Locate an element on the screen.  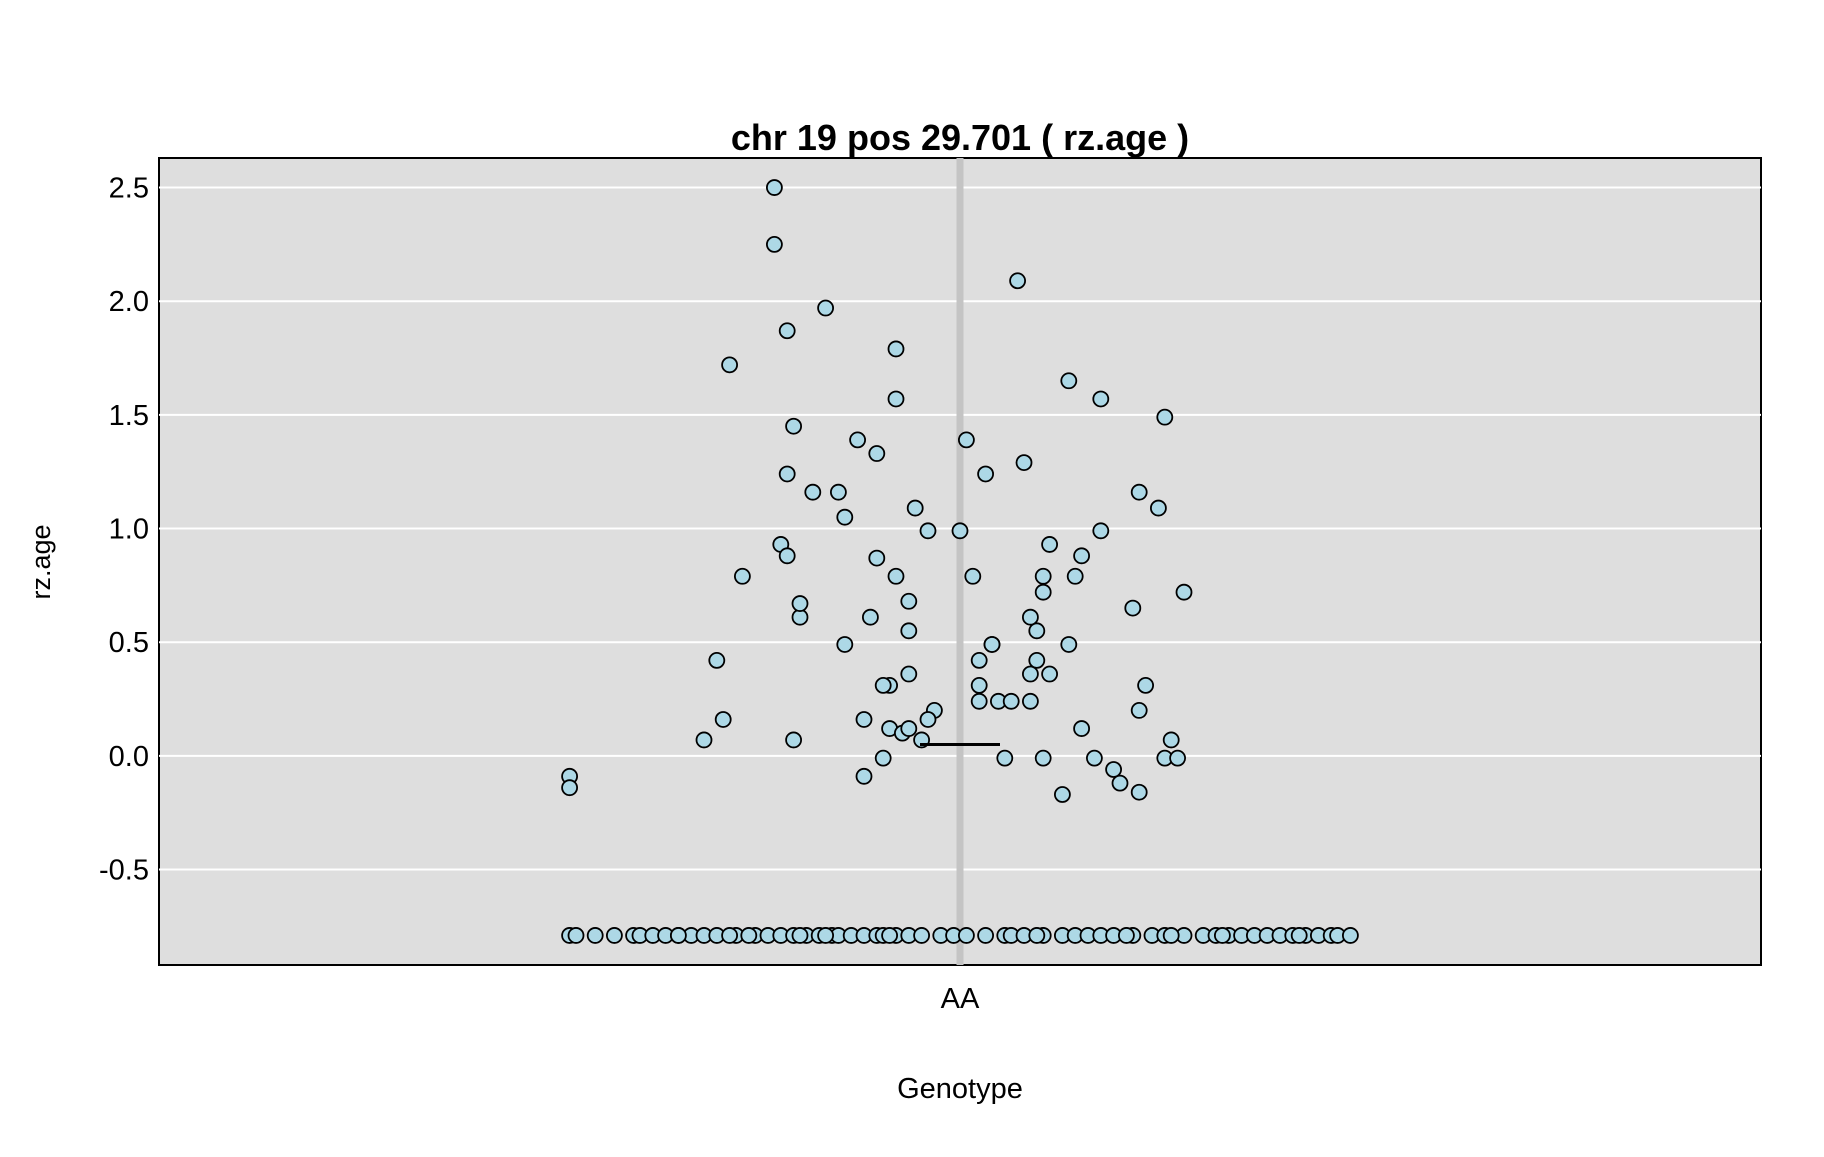
y-tick-label: 2.0 is located at coordinates (129, 302).